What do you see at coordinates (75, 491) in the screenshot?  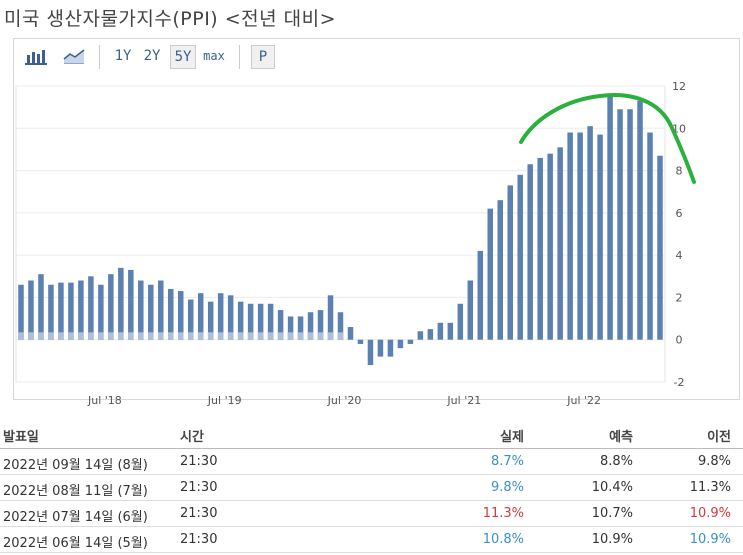 I see `cell-date: 2022년 08월 11일 (7월)` at bounding box center [75, 491].